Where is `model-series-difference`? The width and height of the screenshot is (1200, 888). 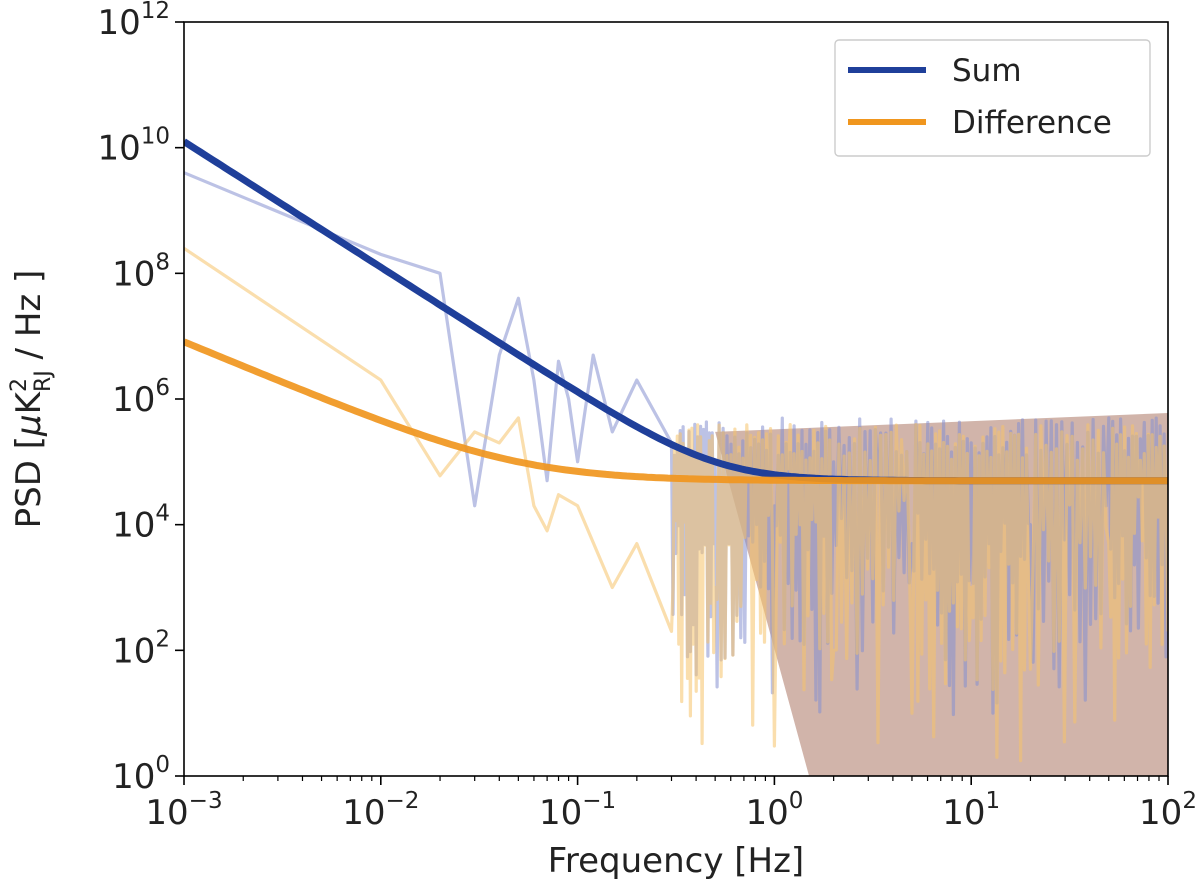 model-series-difference is located at coordinates (676, 411).